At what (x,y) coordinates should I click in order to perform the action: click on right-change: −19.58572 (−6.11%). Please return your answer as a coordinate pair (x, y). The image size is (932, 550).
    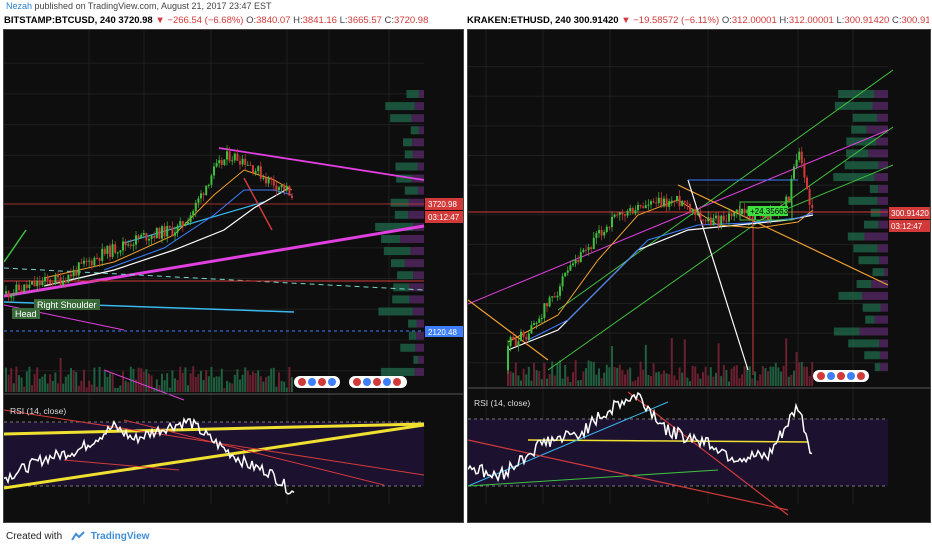
    Looking at the image, I should click on (676, 20).